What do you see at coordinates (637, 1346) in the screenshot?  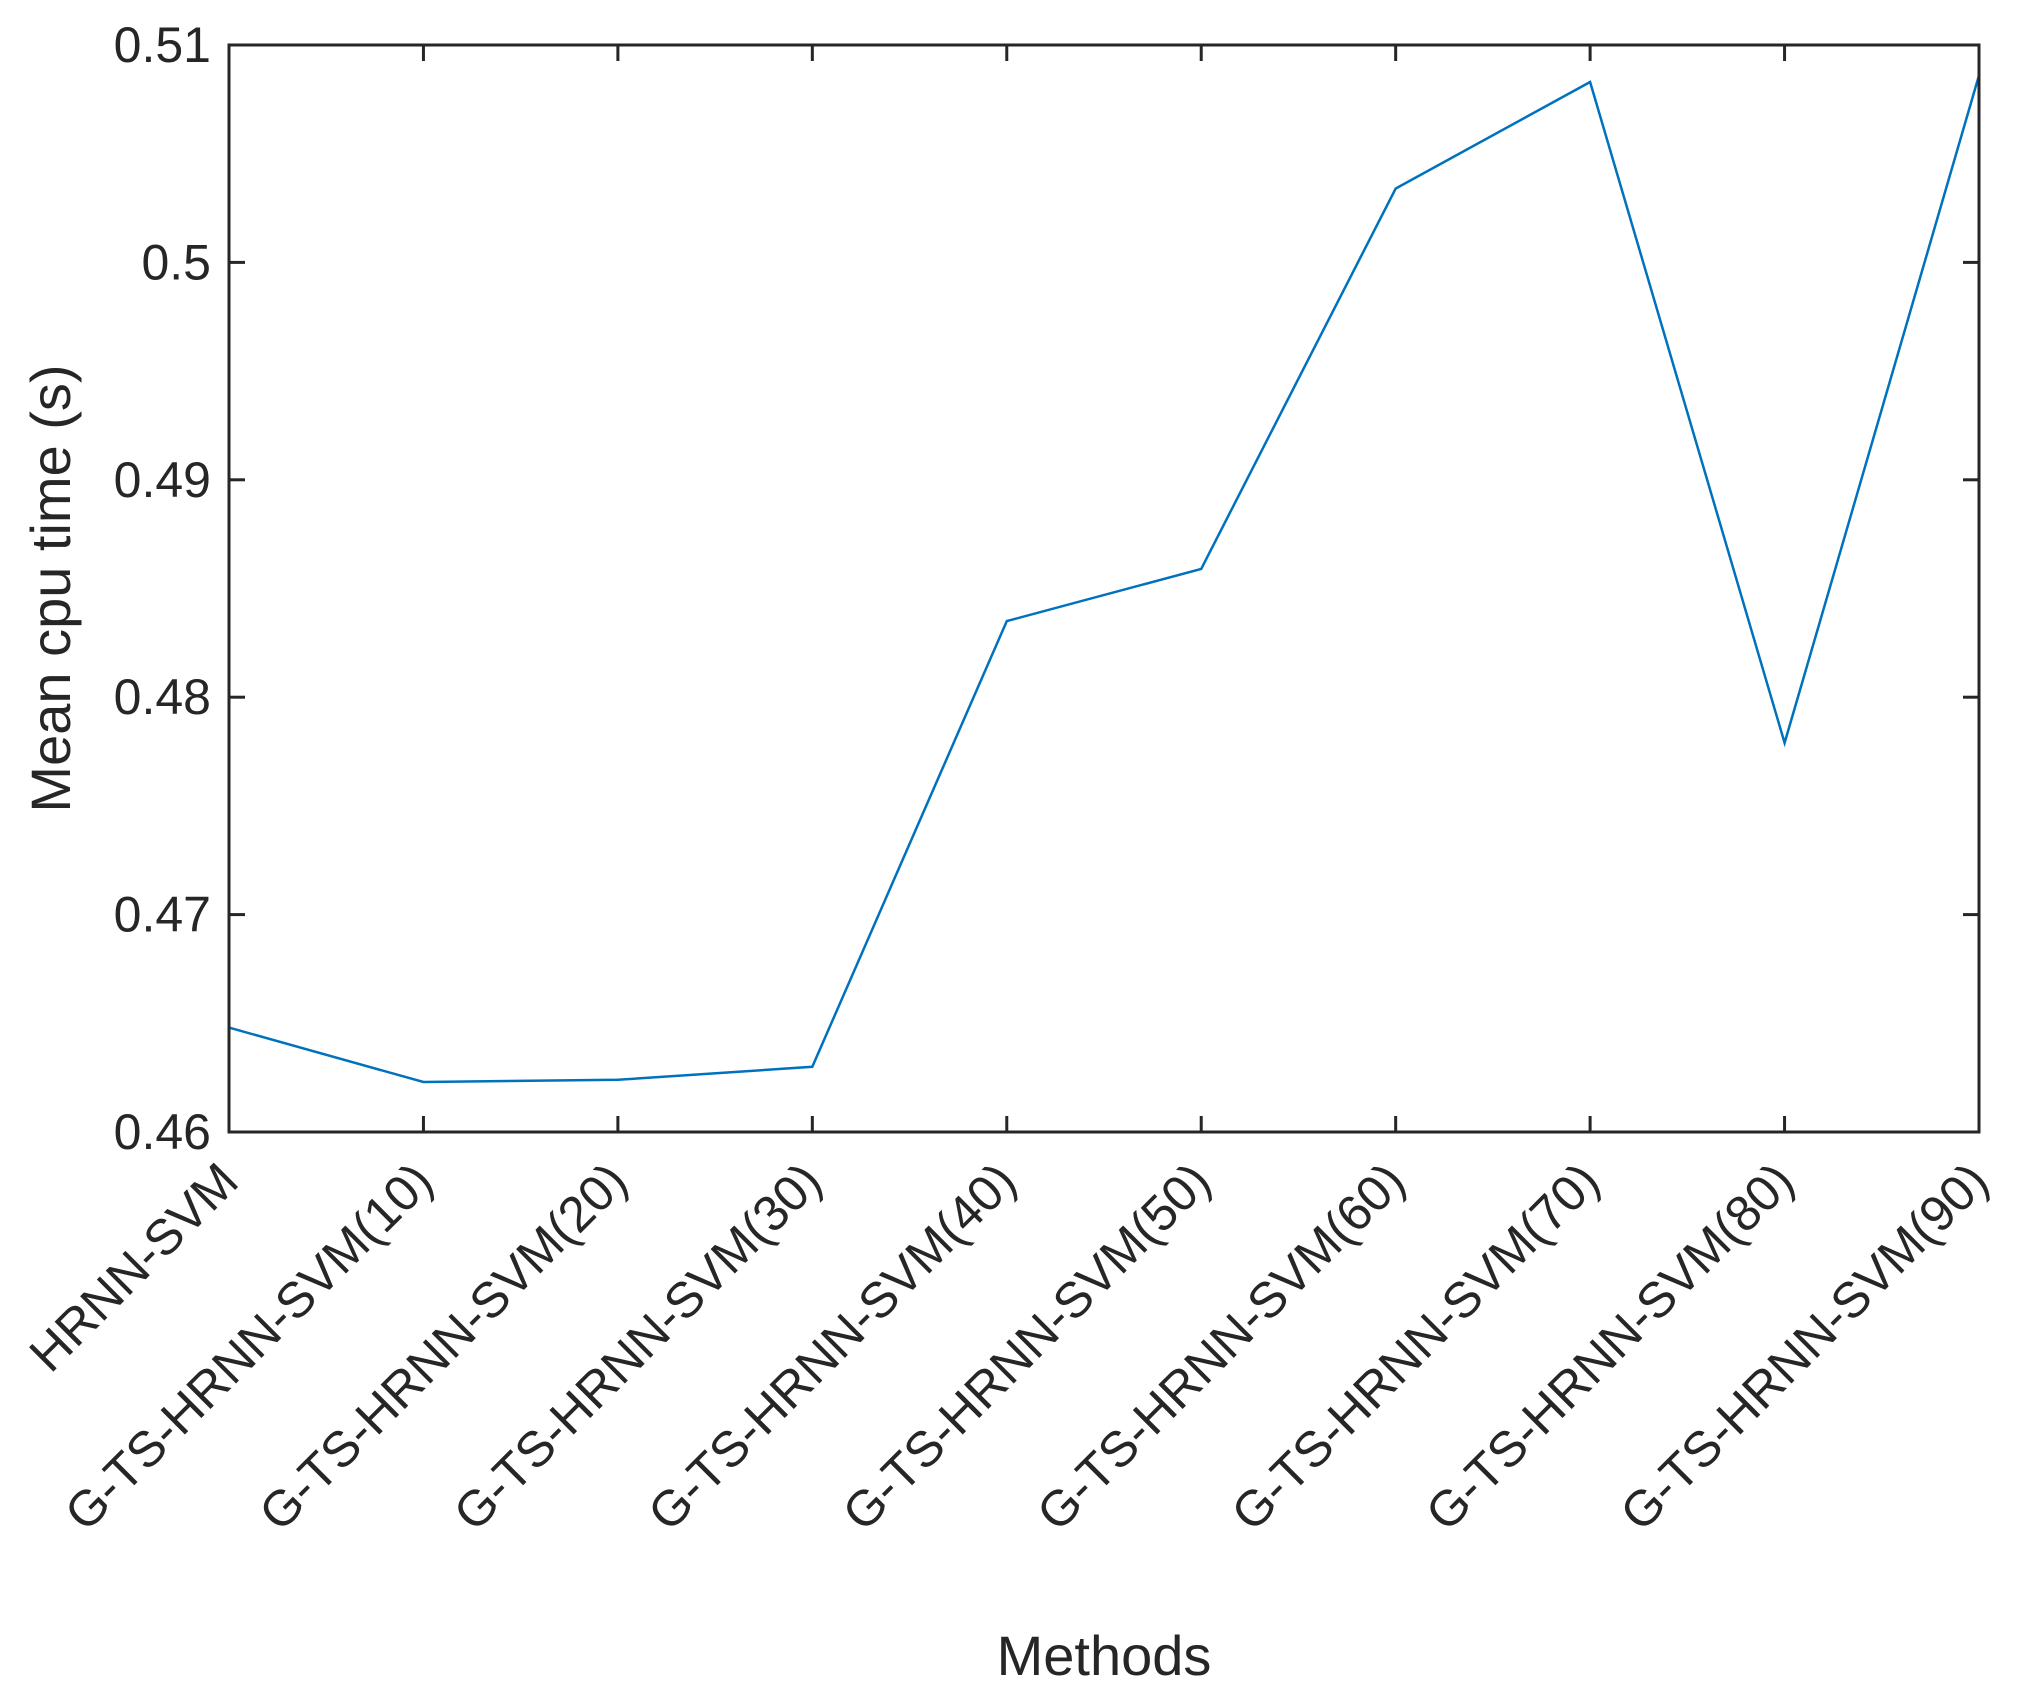 I see `x-tick-label: G-TS-HRNN-SVM(30)` at bounding box center [637, 1346].